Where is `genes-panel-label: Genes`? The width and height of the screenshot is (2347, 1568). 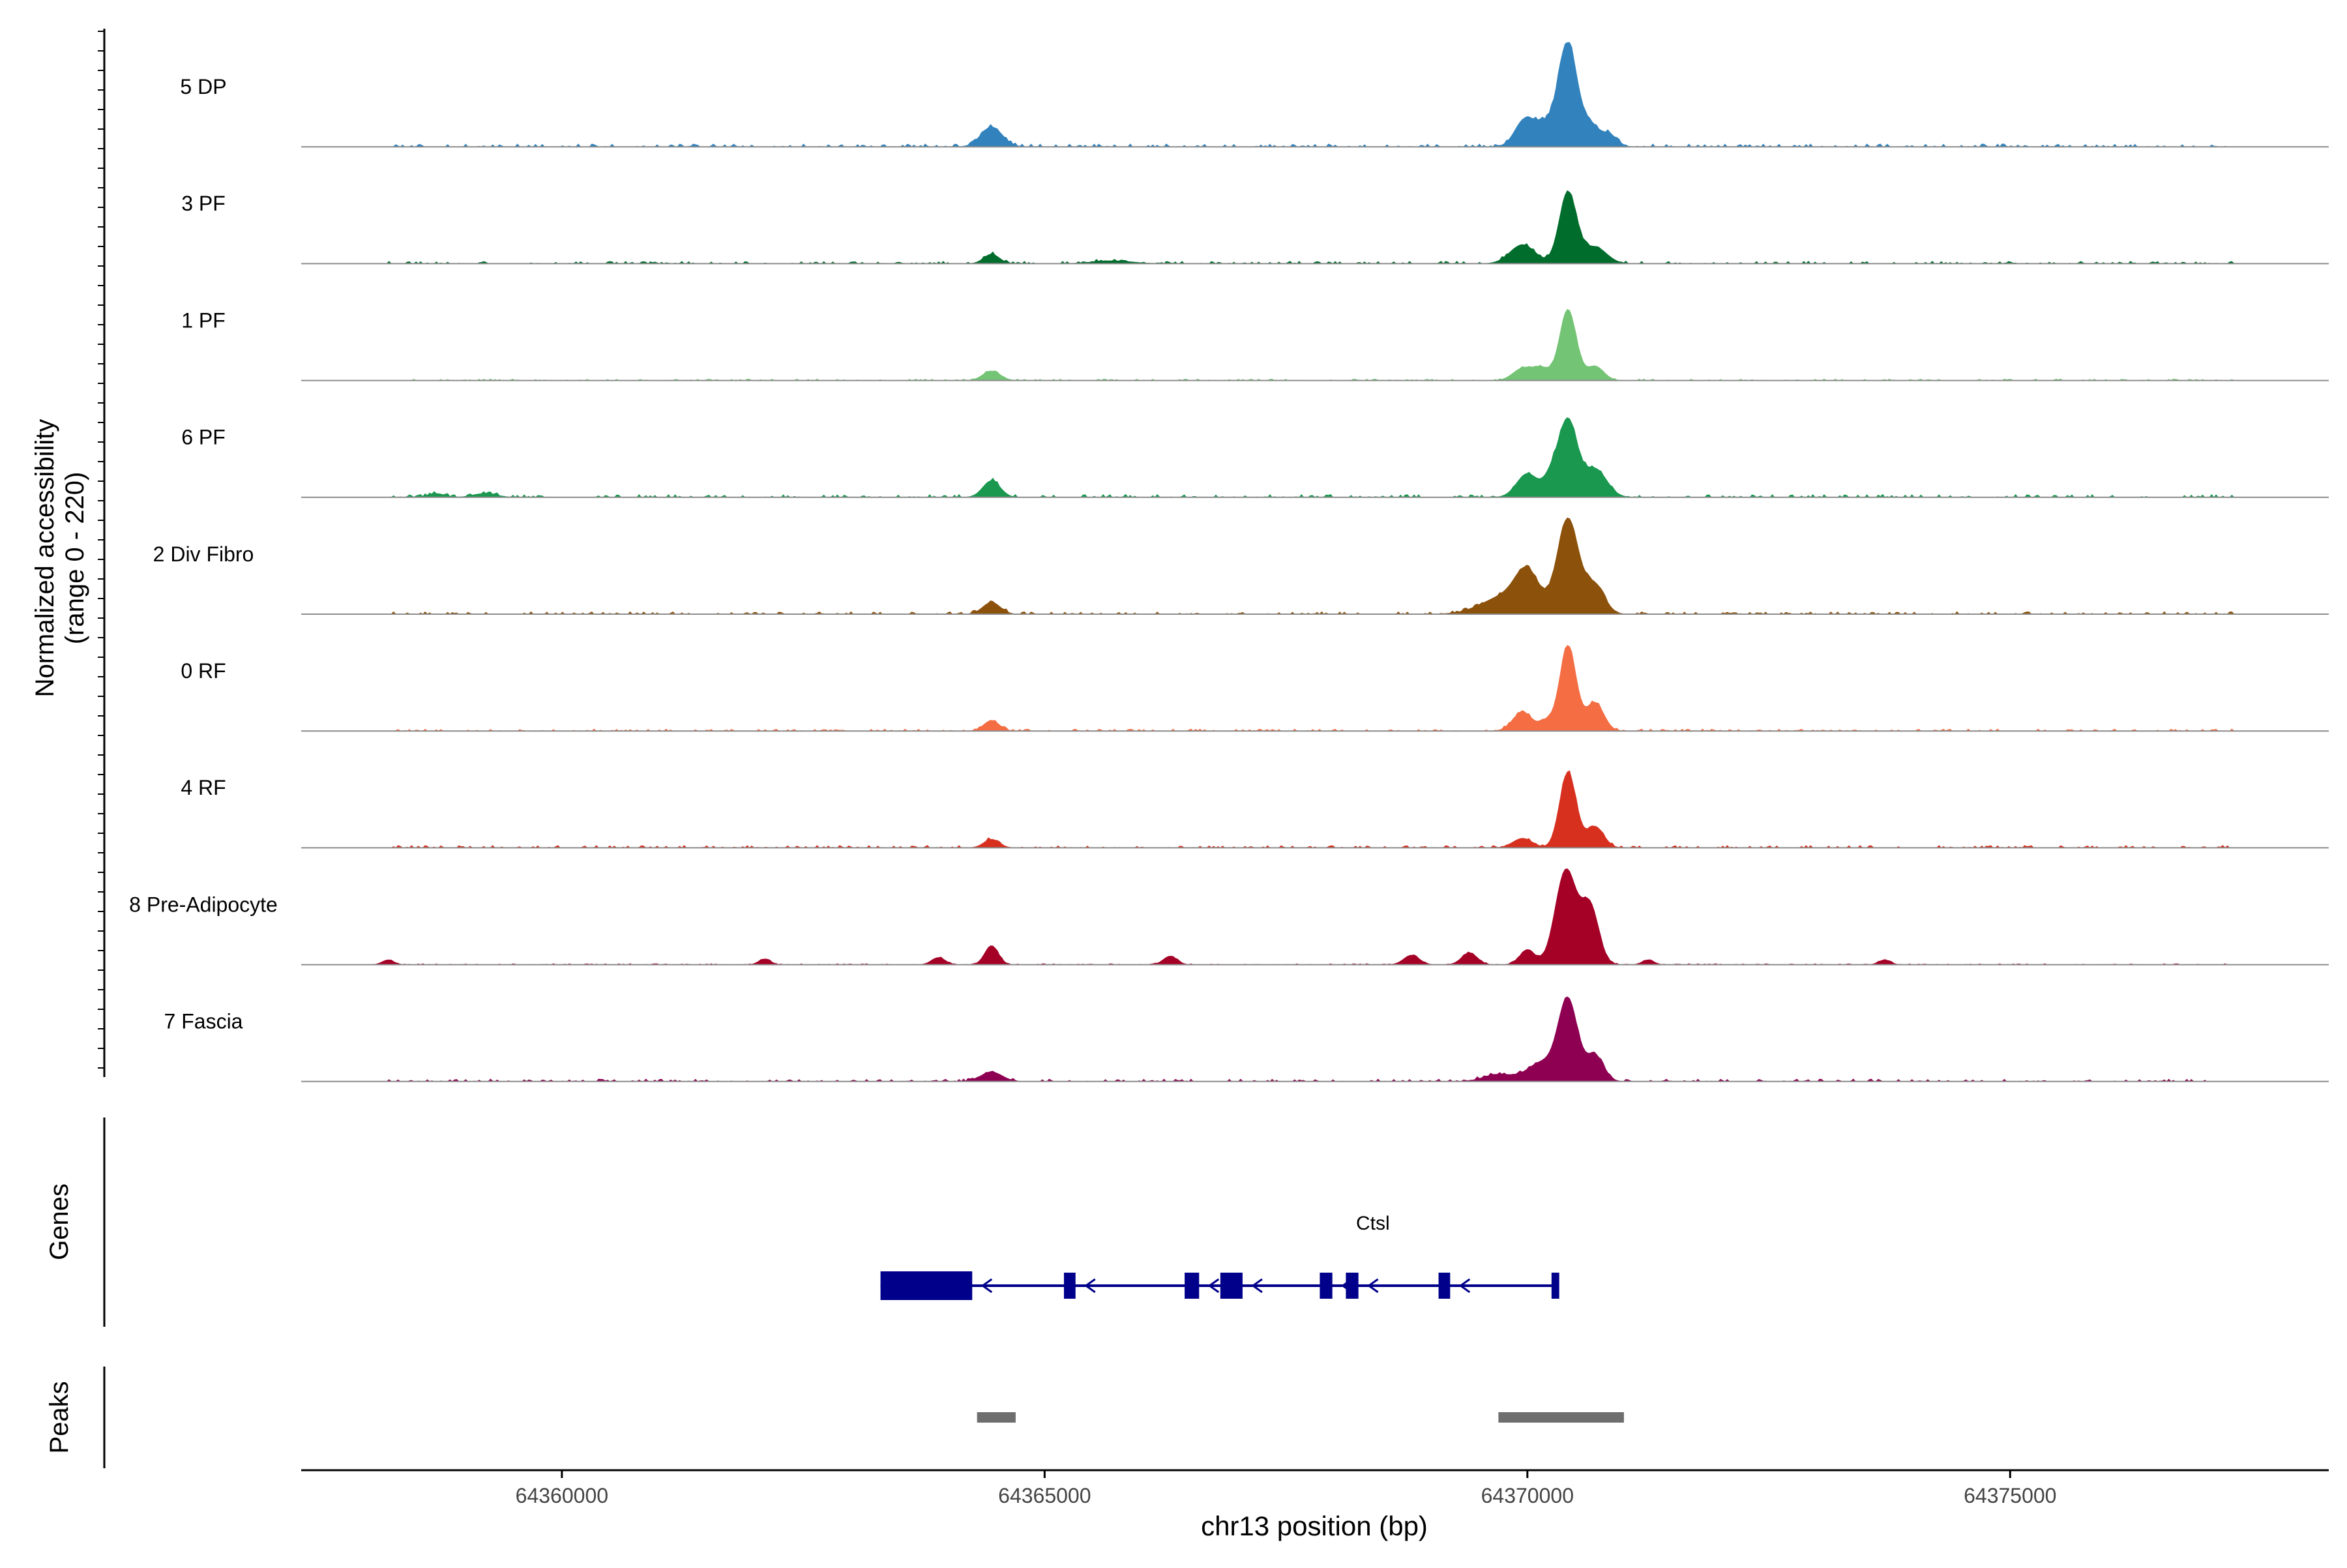
genes-panel-label: Genes is located at coordinates (59, 1222).